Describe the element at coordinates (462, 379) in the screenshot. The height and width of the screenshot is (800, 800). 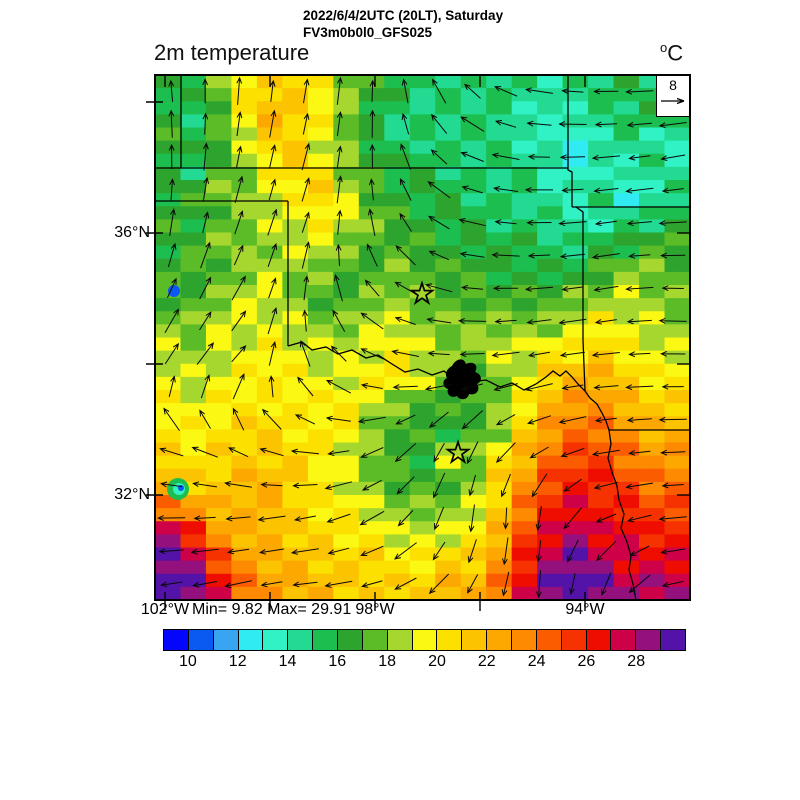
I see `lake-marker` at that location.